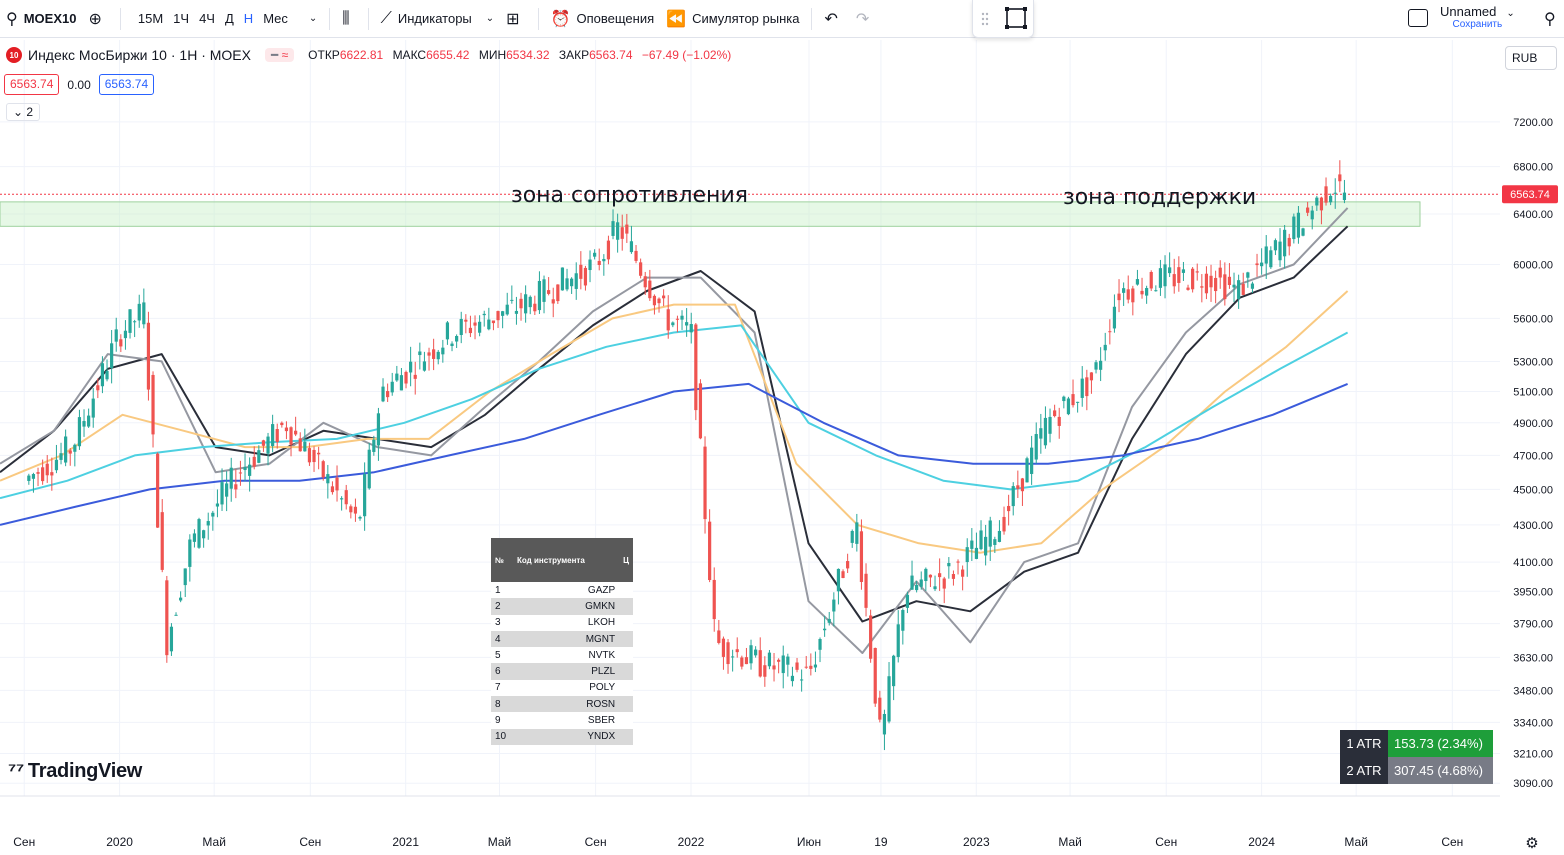  I want to click on time-tick-label: Май, so click(214, 842).